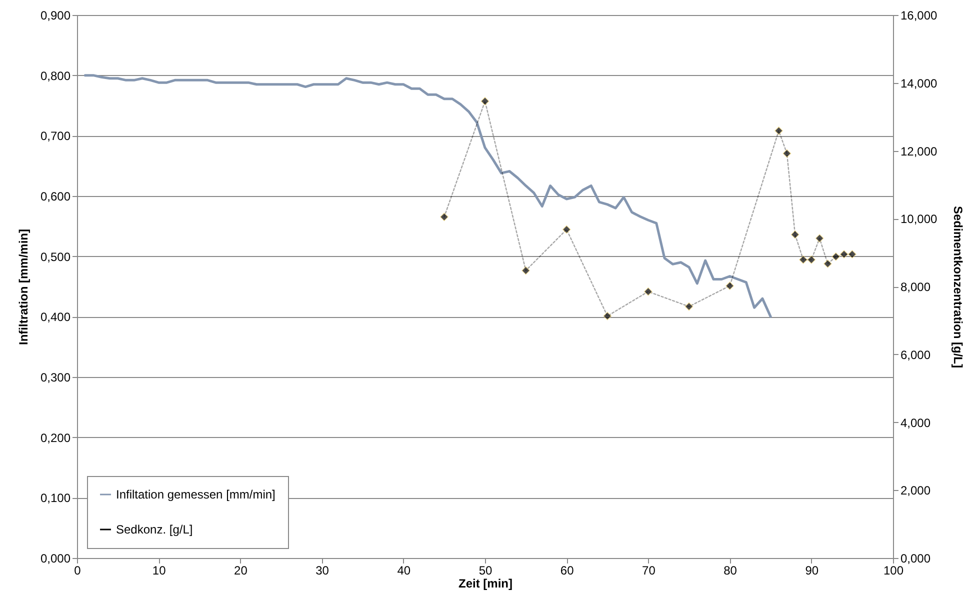 The height and width of the screenshot is (606, 965). I want to click on x-tick-label: 90, so click(812, 571).